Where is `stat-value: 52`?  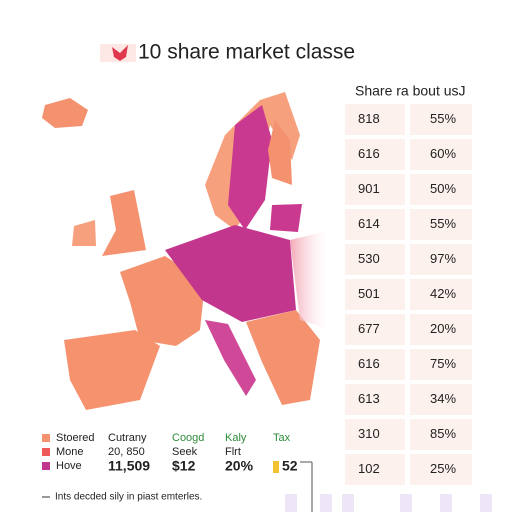 stat-value: 52 is located at coordinates (290, 466).